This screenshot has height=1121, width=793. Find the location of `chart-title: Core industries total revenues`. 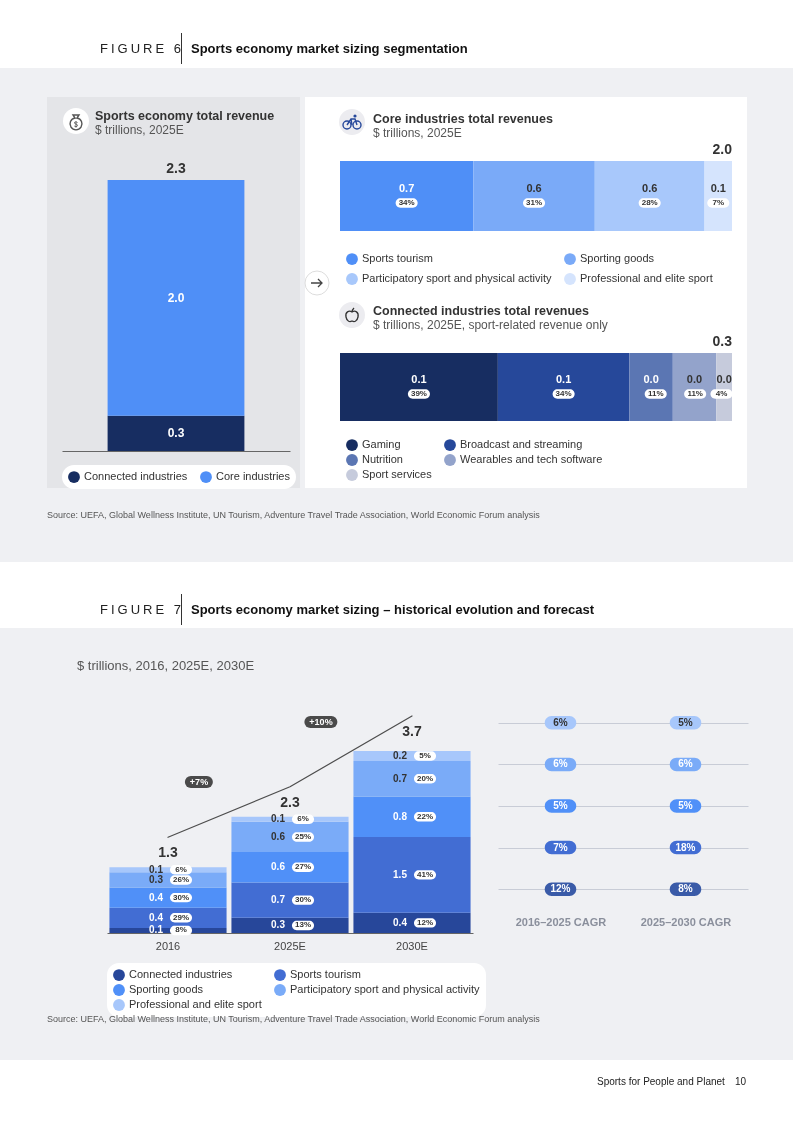

chart-title: Core industries total revenues is located at coordinates (463, 118).